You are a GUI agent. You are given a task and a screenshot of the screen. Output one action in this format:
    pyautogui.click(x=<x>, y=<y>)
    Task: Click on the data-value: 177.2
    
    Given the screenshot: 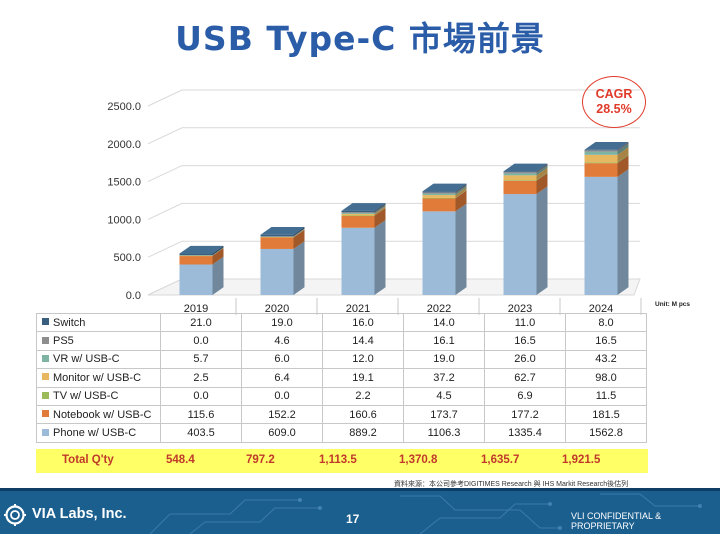 What is the action you would take?
    pyautogui.click(x=525, y=414)
    